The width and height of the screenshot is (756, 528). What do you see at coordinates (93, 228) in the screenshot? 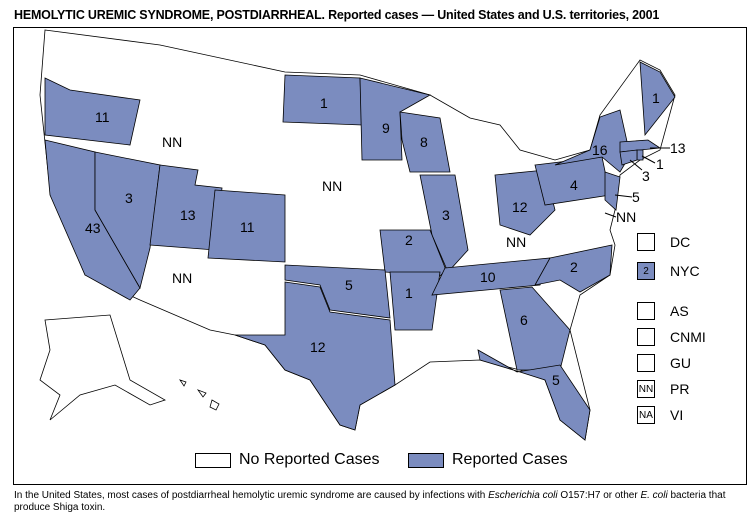
I see `state-value-ca: 43` at bounding box center [93, 228].